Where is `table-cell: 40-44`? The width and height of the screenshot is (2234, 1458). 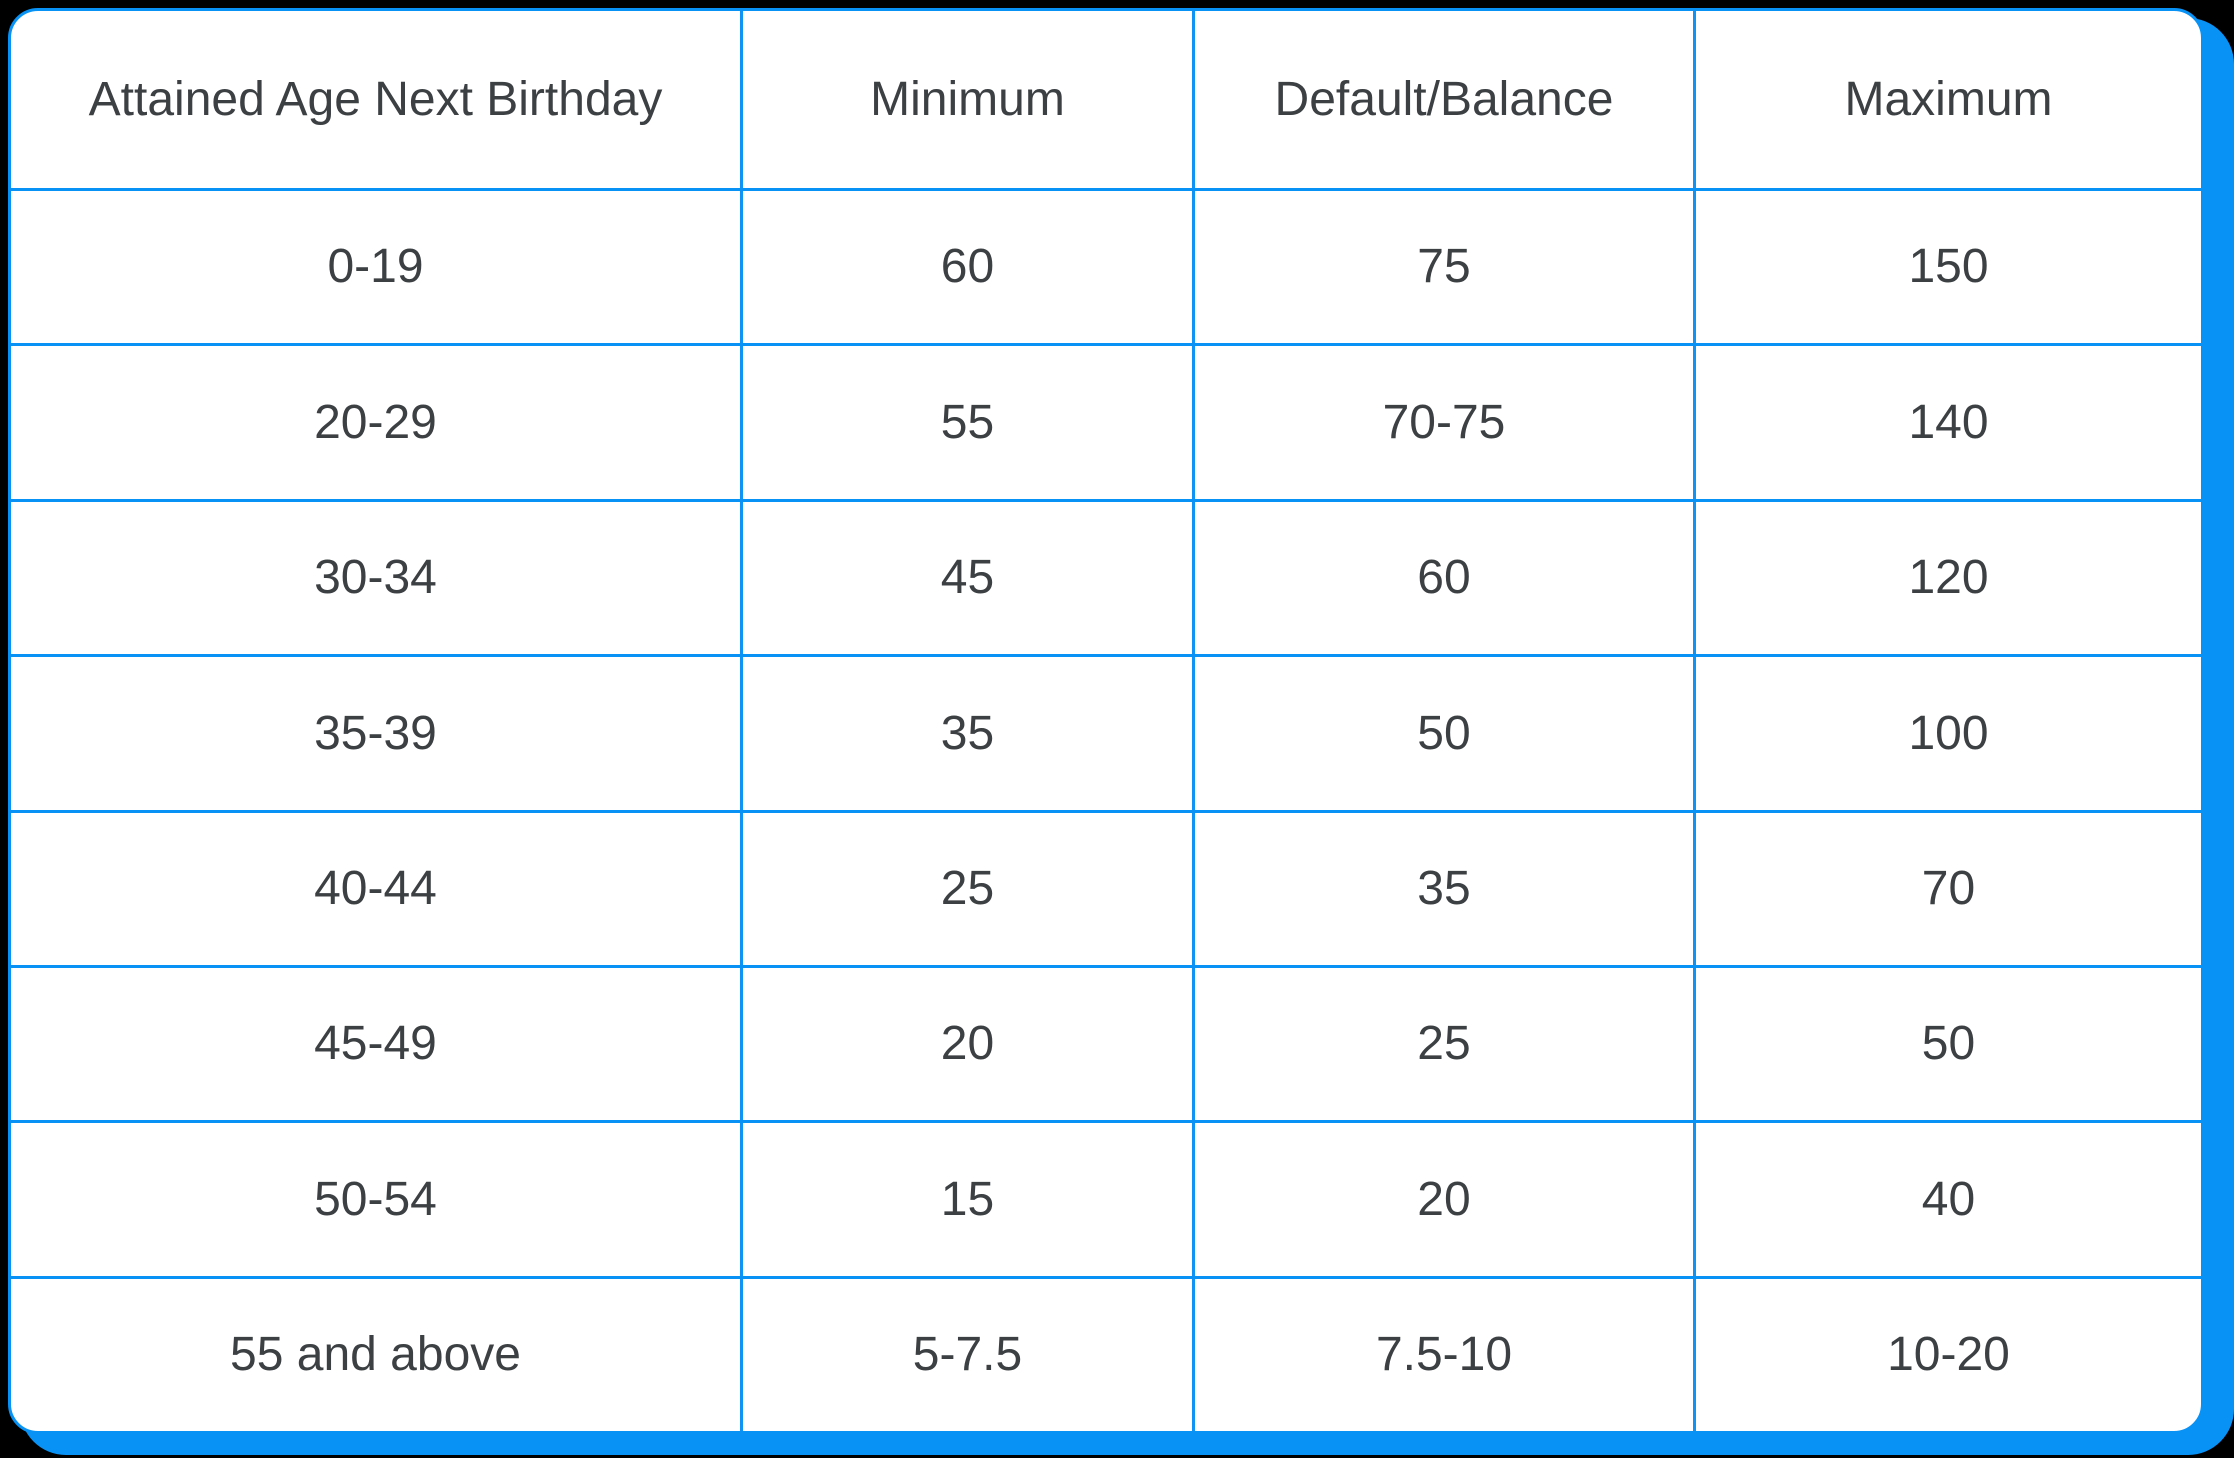
table-cell: 40-44 is located at coordinates (377, 888).